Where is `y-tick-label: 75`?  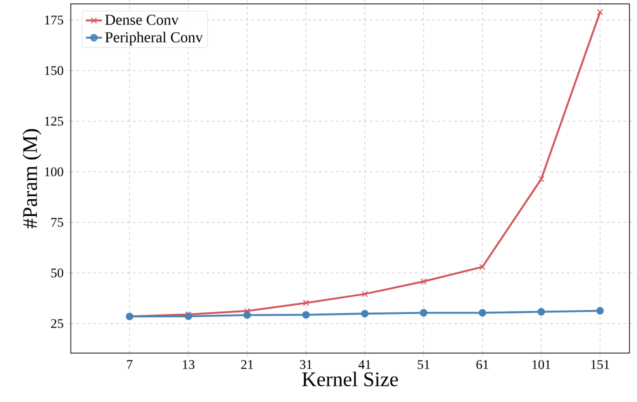 y-tick-label: 75 is located at coordinates (57, 222).